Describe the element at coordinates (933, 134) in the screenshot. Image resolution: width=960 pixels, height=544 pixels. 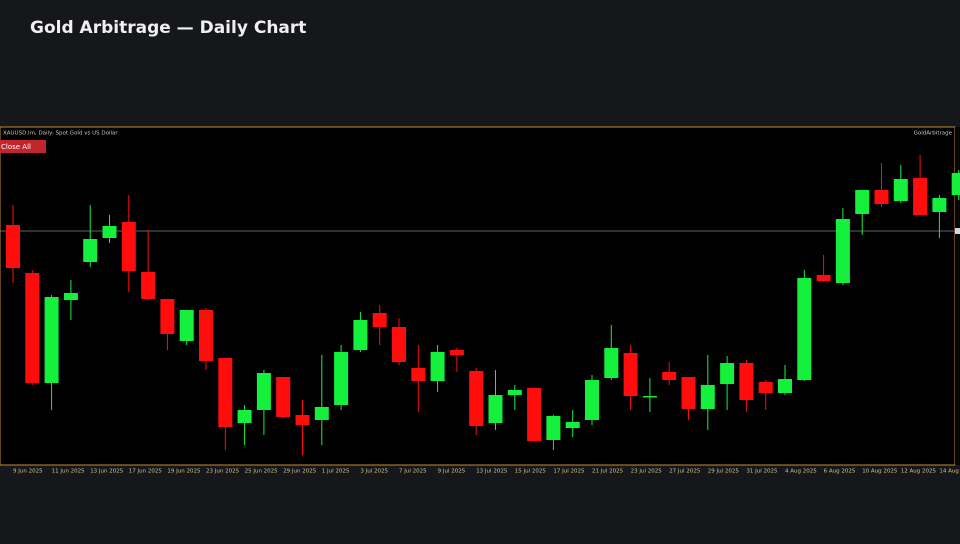
I see `ea-label: GoldArbitrage` at that location.